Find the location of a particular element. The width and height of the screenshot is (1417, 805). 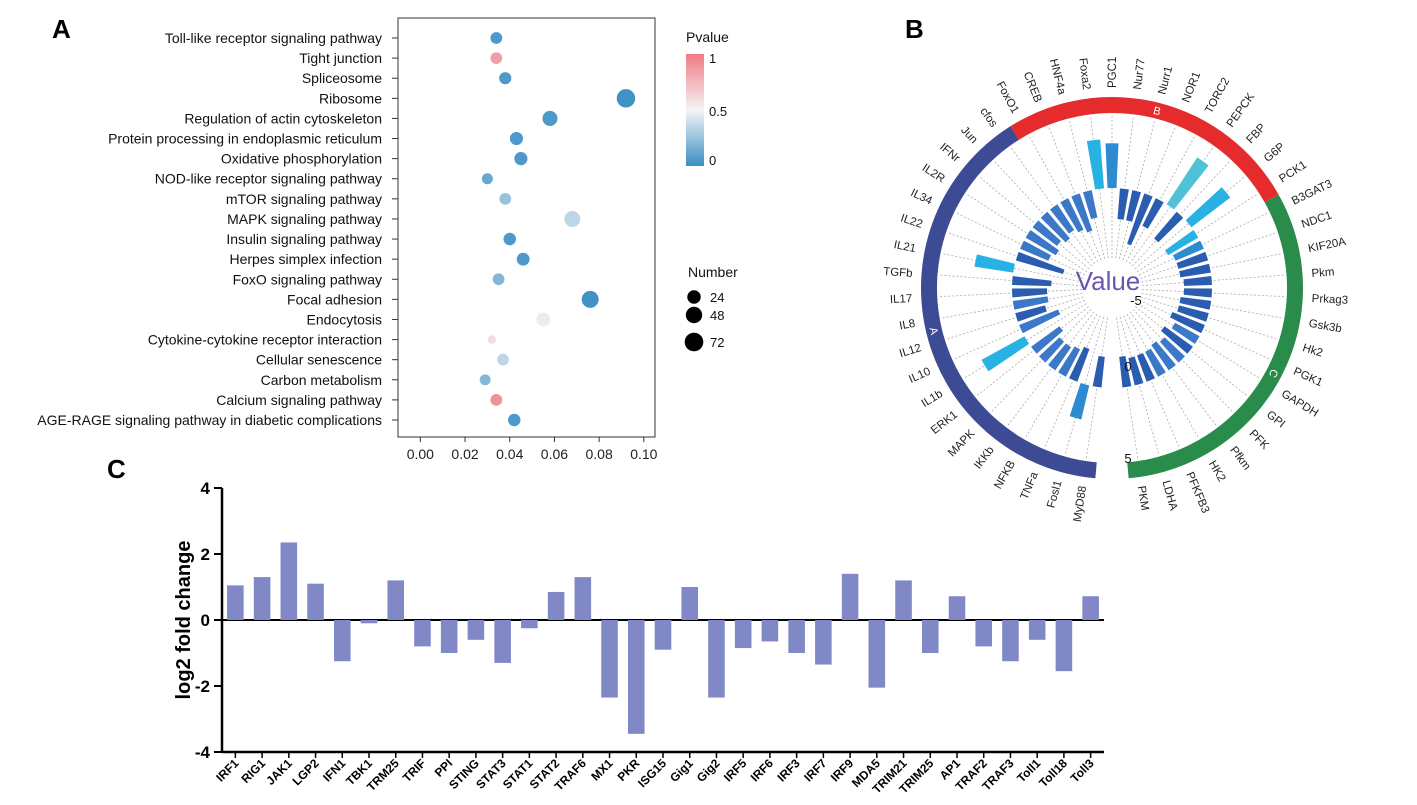

x-tick-label-c: MX1 is located at coordinates (602, 770).